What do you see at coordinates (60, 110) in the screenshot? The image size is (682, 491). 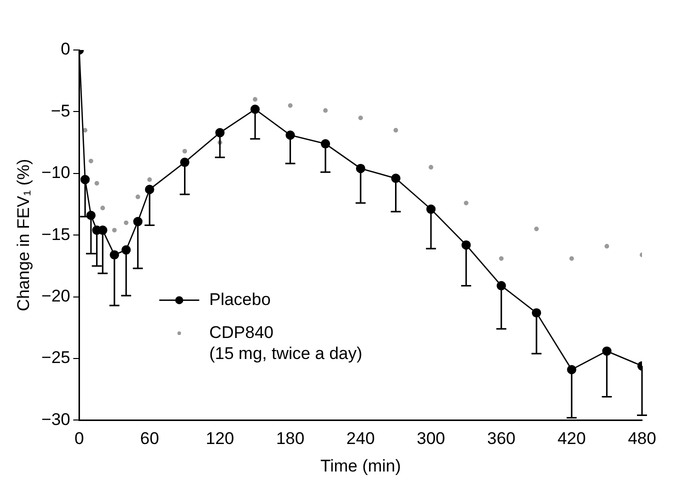 I see `y-tick-label: −5` at bounding box center [60, 110].